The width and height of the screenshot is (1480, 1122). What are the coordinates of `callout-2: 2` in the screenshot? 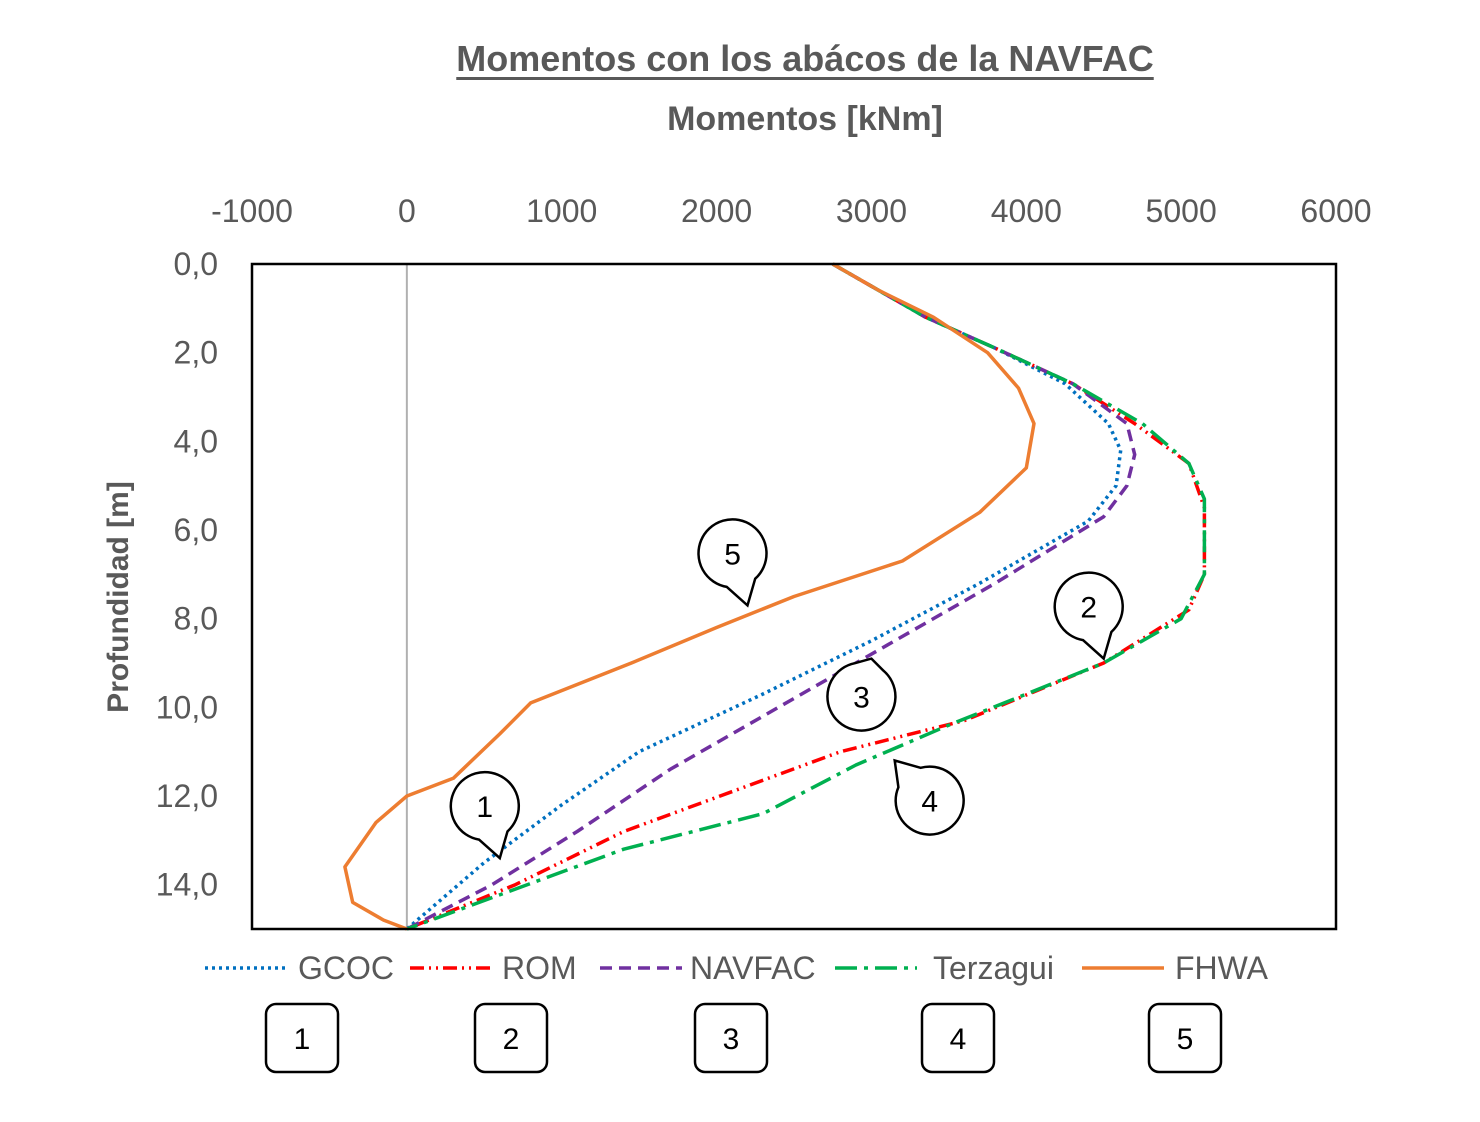 It's located at (1088, 616).